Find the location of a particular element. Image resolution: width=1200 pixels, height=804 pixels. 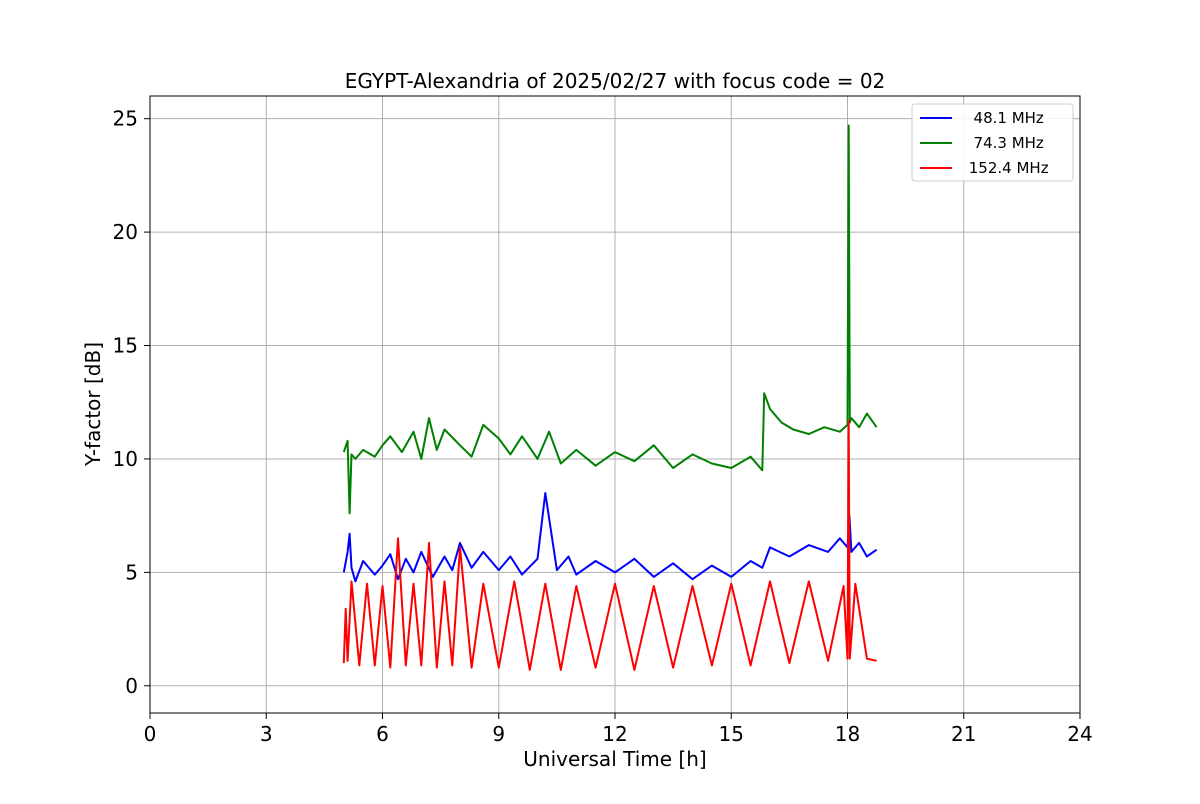

y-tick-label: 0 is located at coordinates (131, 686).